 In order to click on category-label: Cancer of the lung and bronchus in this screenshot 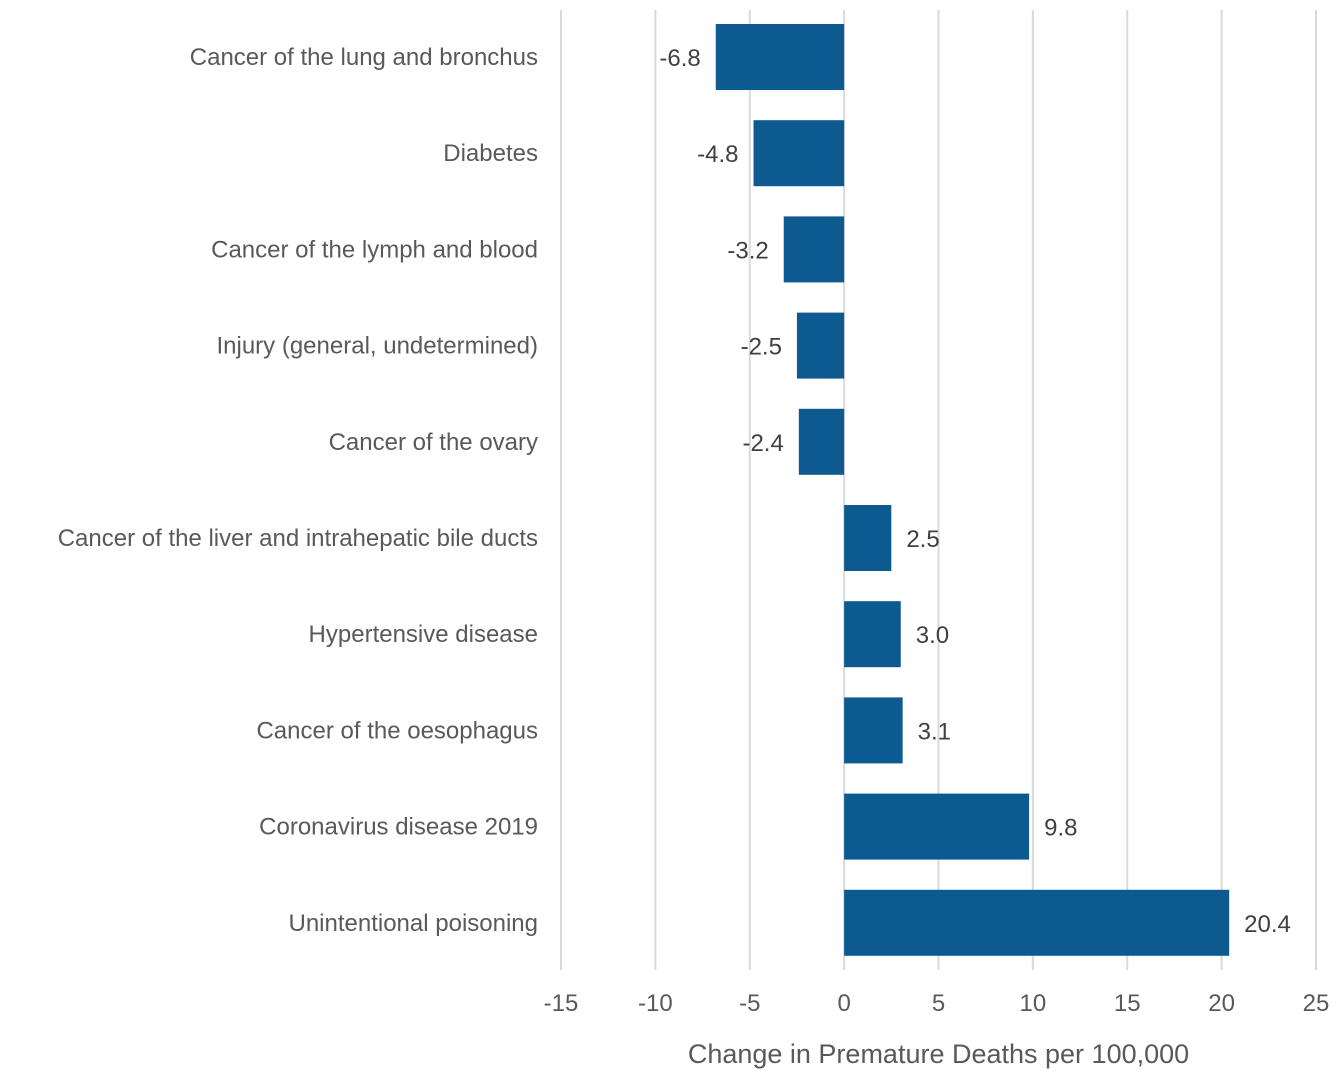, I will do `click(364, 57)`.